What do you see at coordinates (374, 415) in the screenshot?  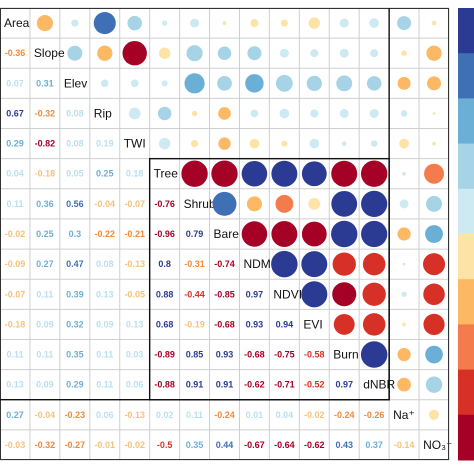 I see `correlation-value: -0.26` at bounding box center [374, 415].